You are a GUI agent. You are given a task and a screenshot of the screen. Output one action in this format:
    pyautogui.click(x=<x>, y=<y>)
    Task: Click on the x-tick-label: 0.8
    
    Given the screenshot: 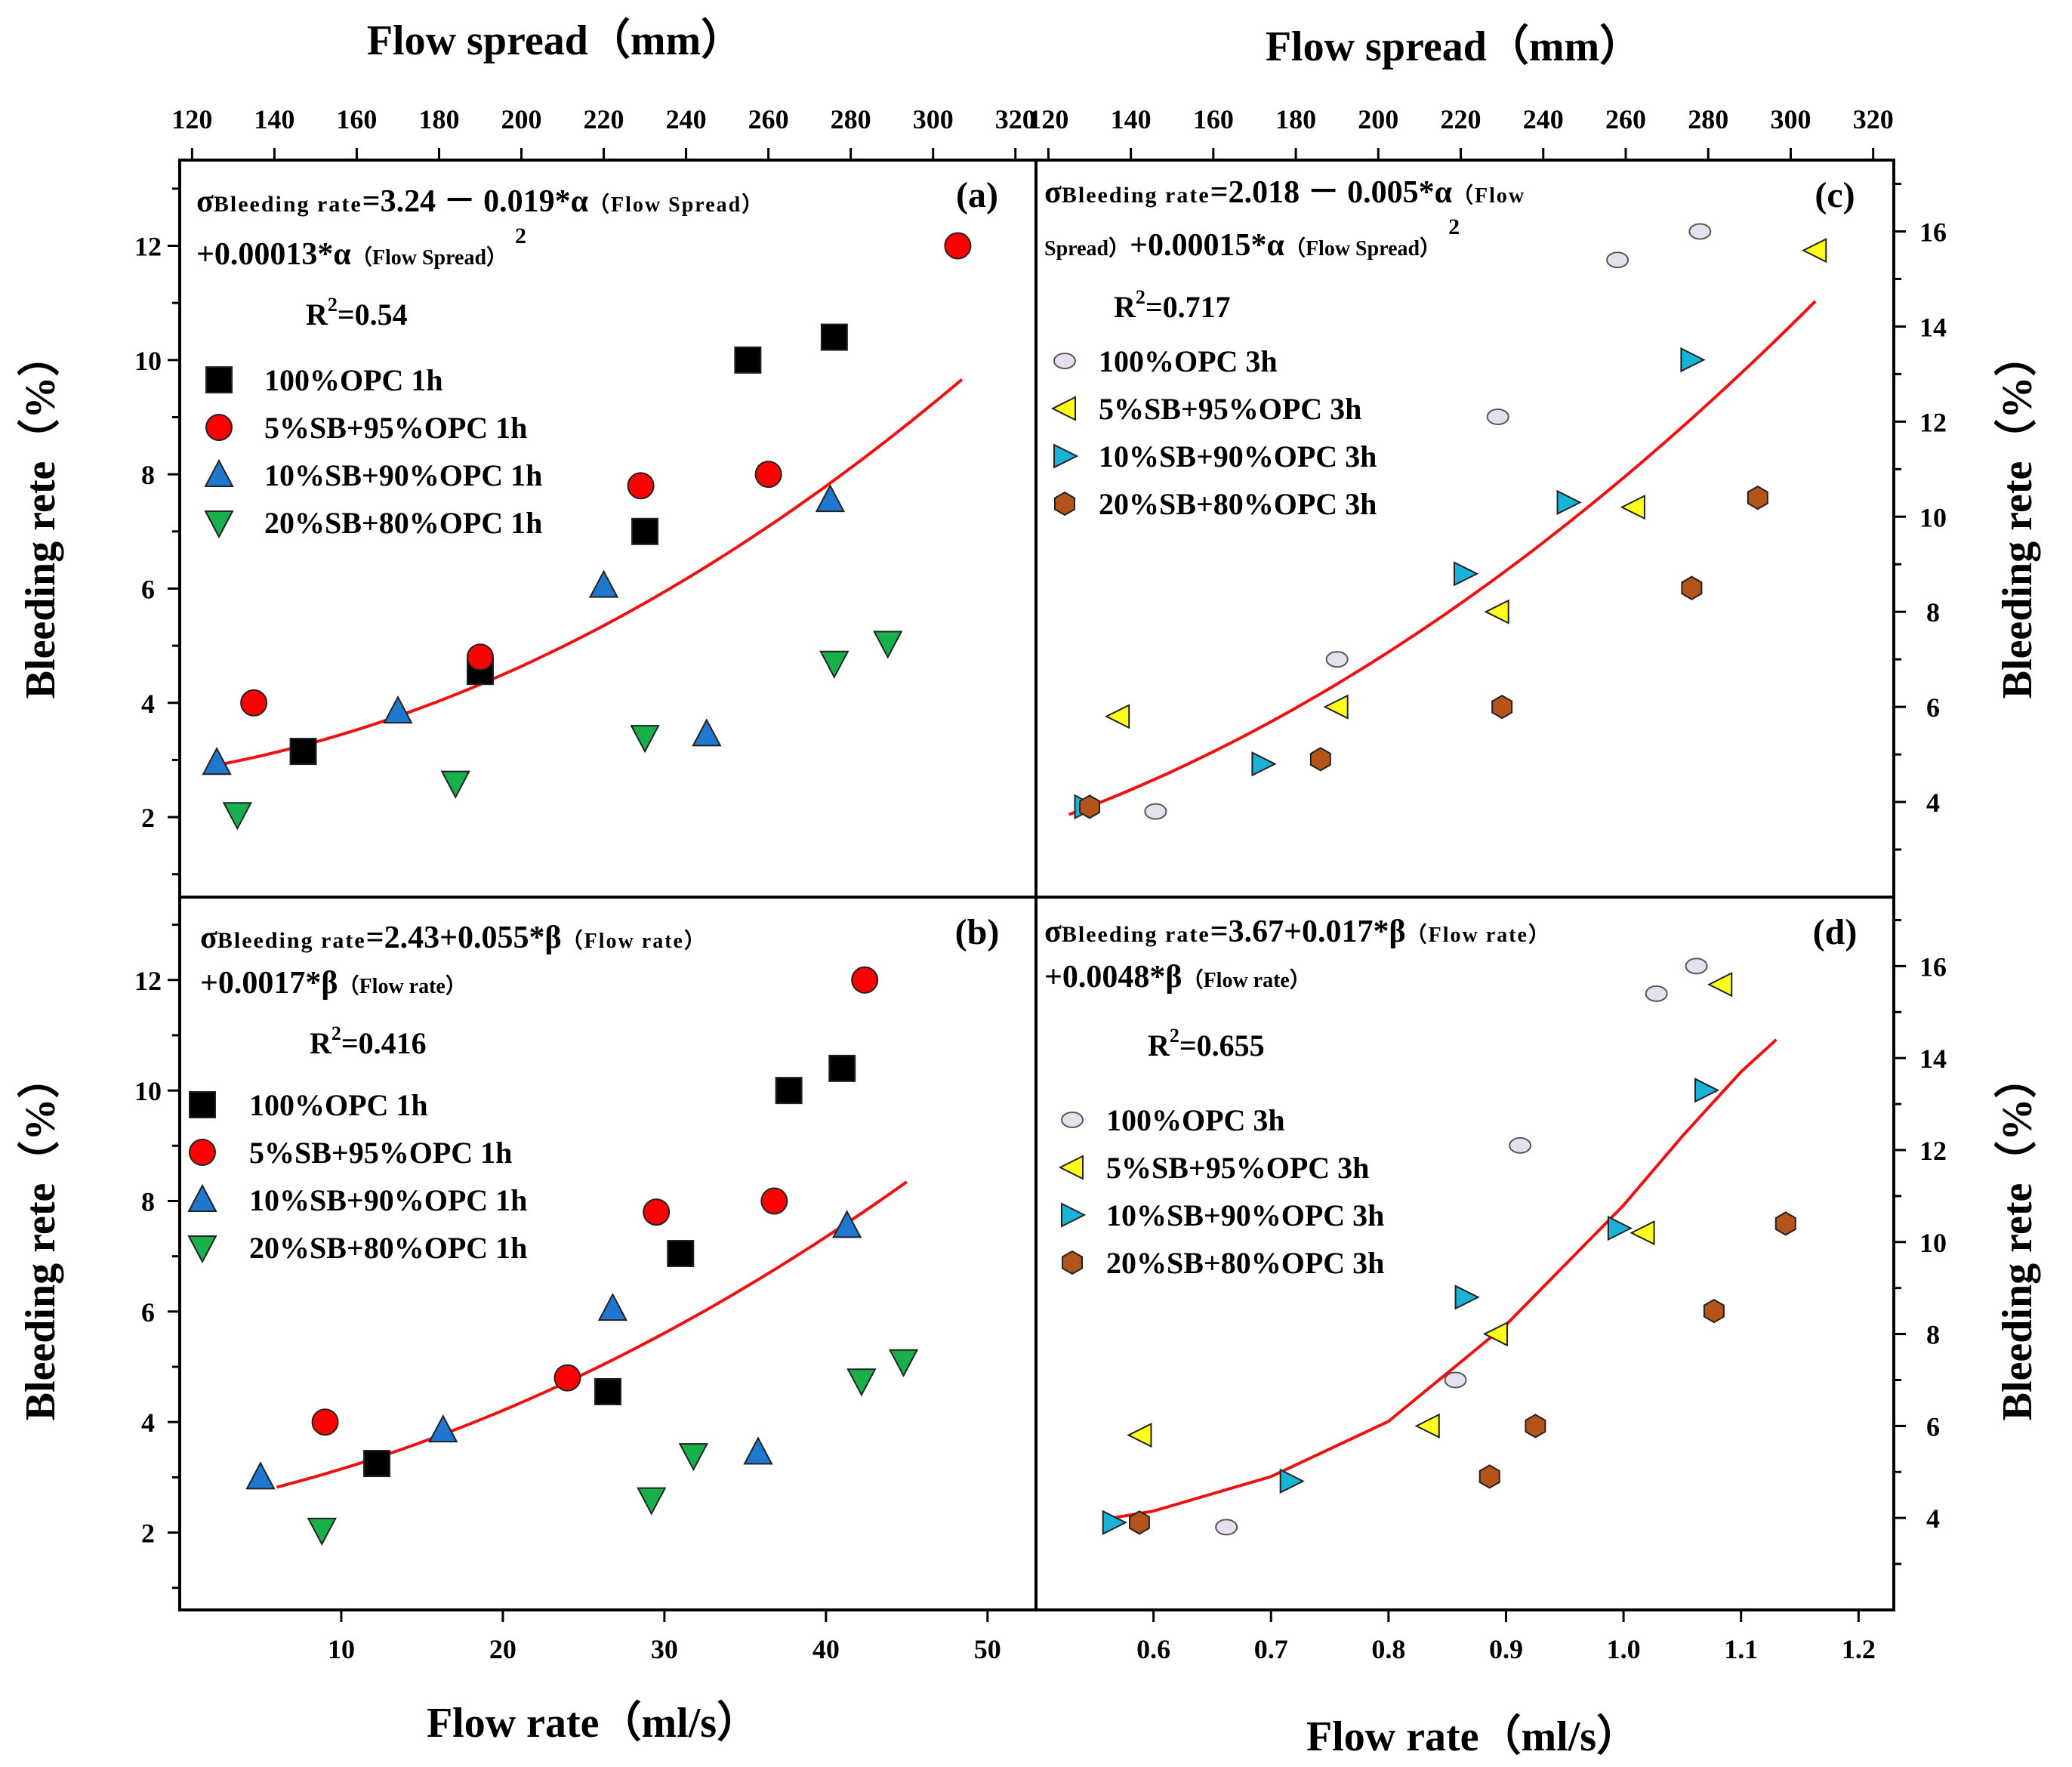 What is the action you would take?
    pyautogui.click(x=1388, y=1649)
    